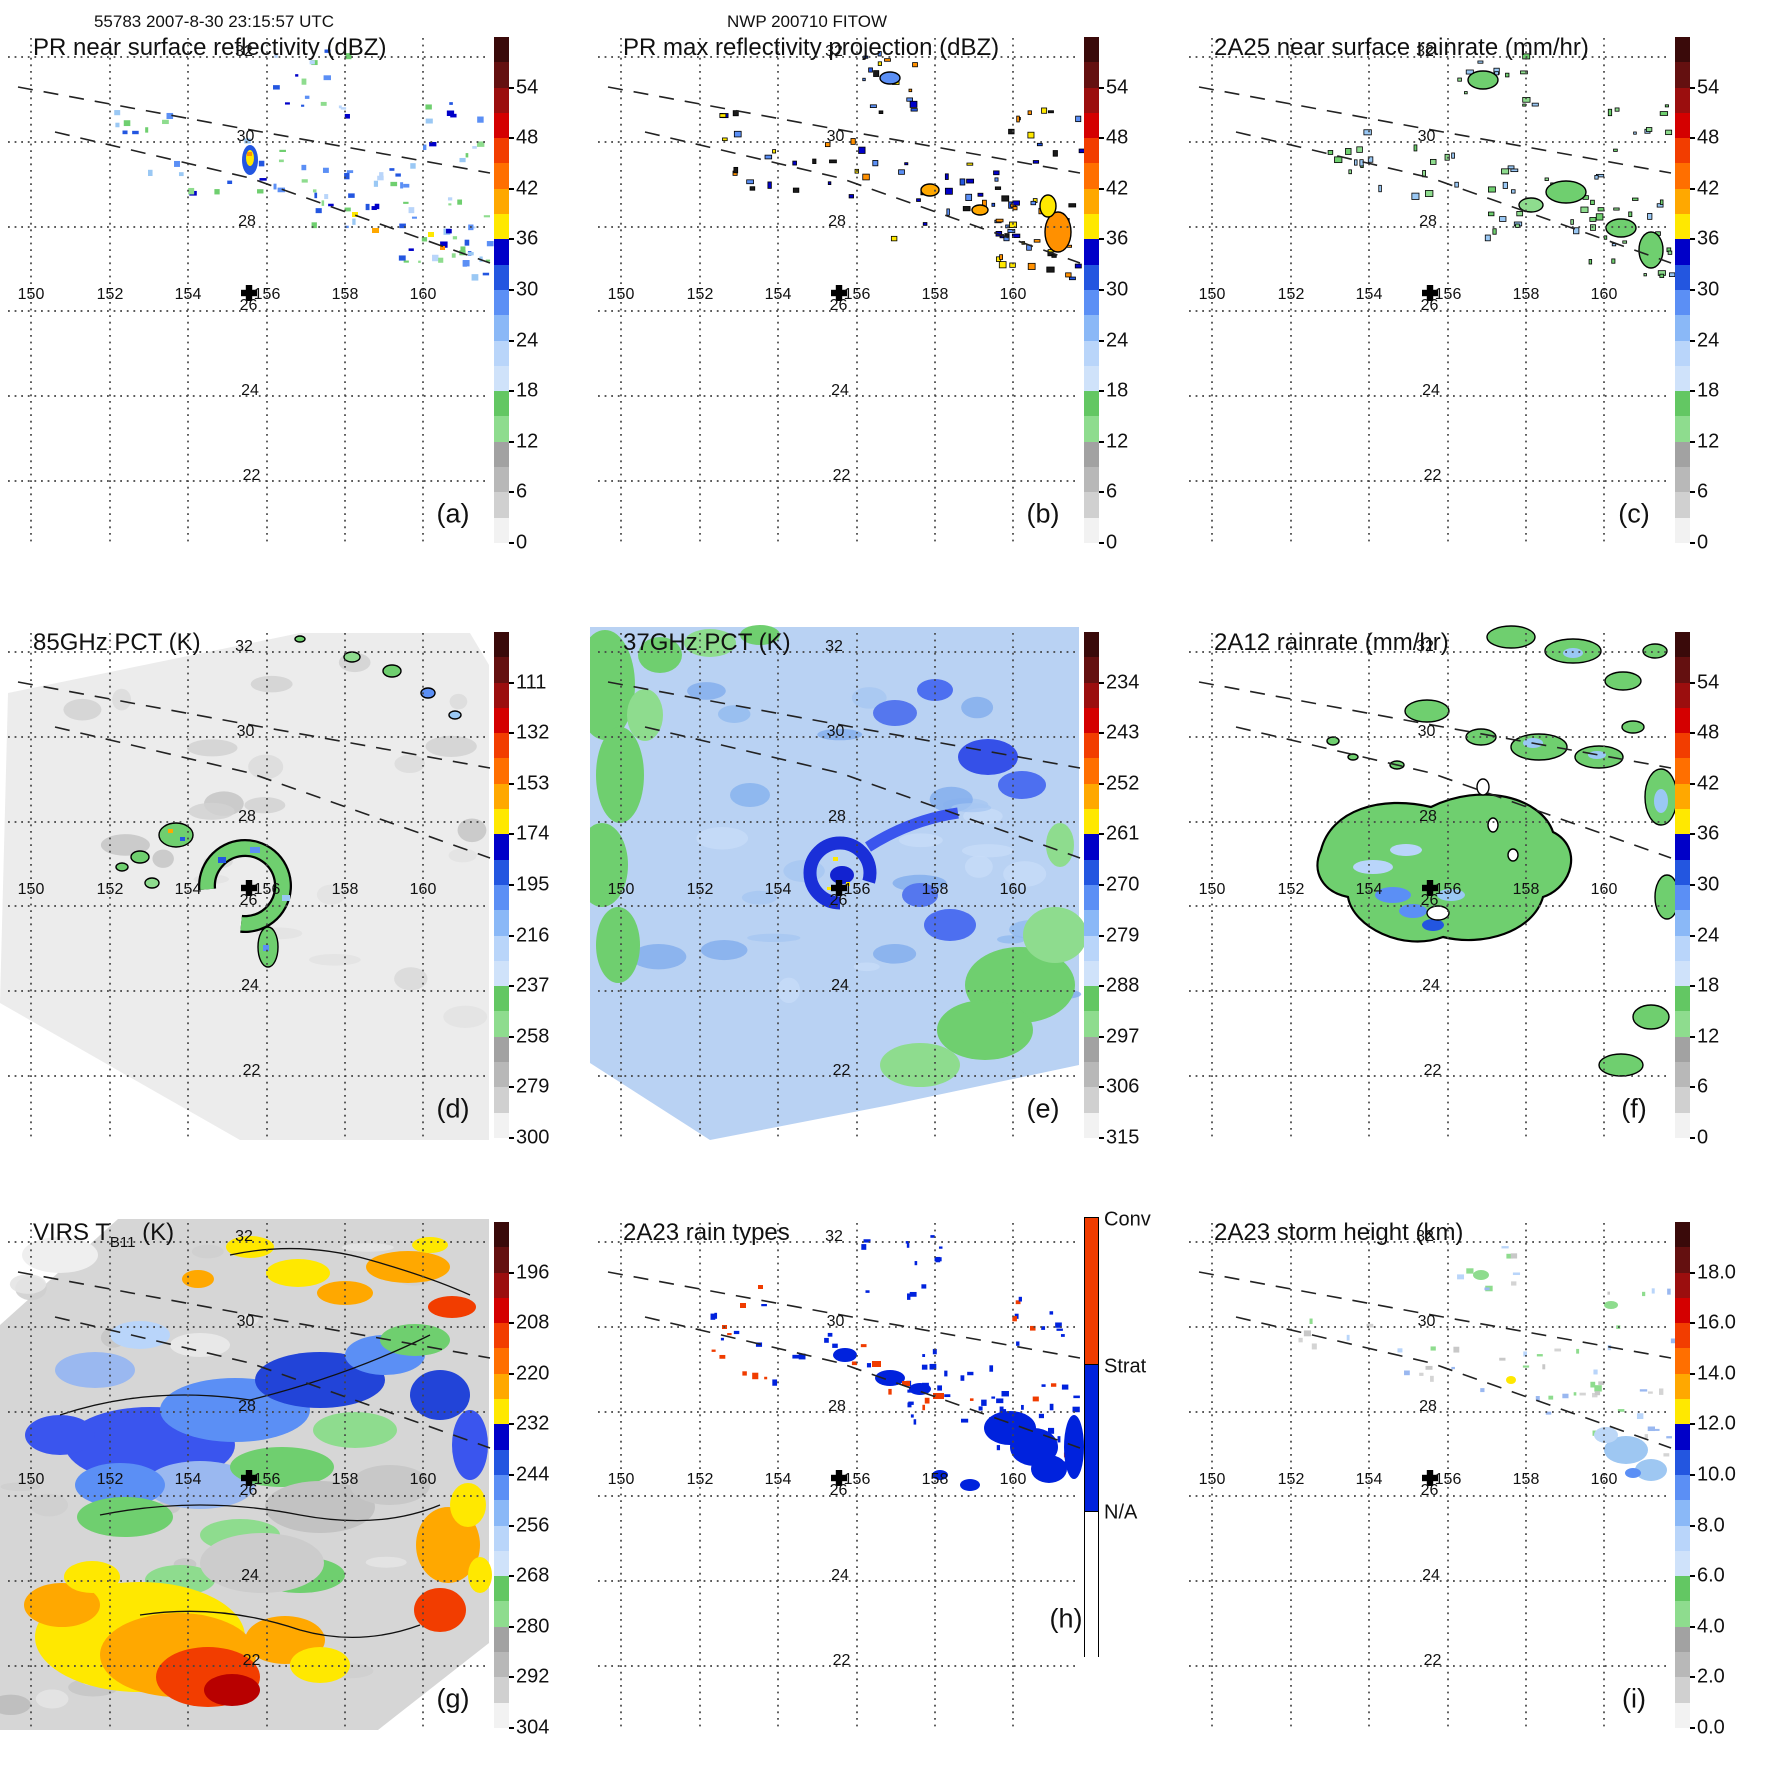  Describe the element at coordinates (1339, 1232) in the screenshot. I see `panel-title: 2A23 storm height (km)` at that location.